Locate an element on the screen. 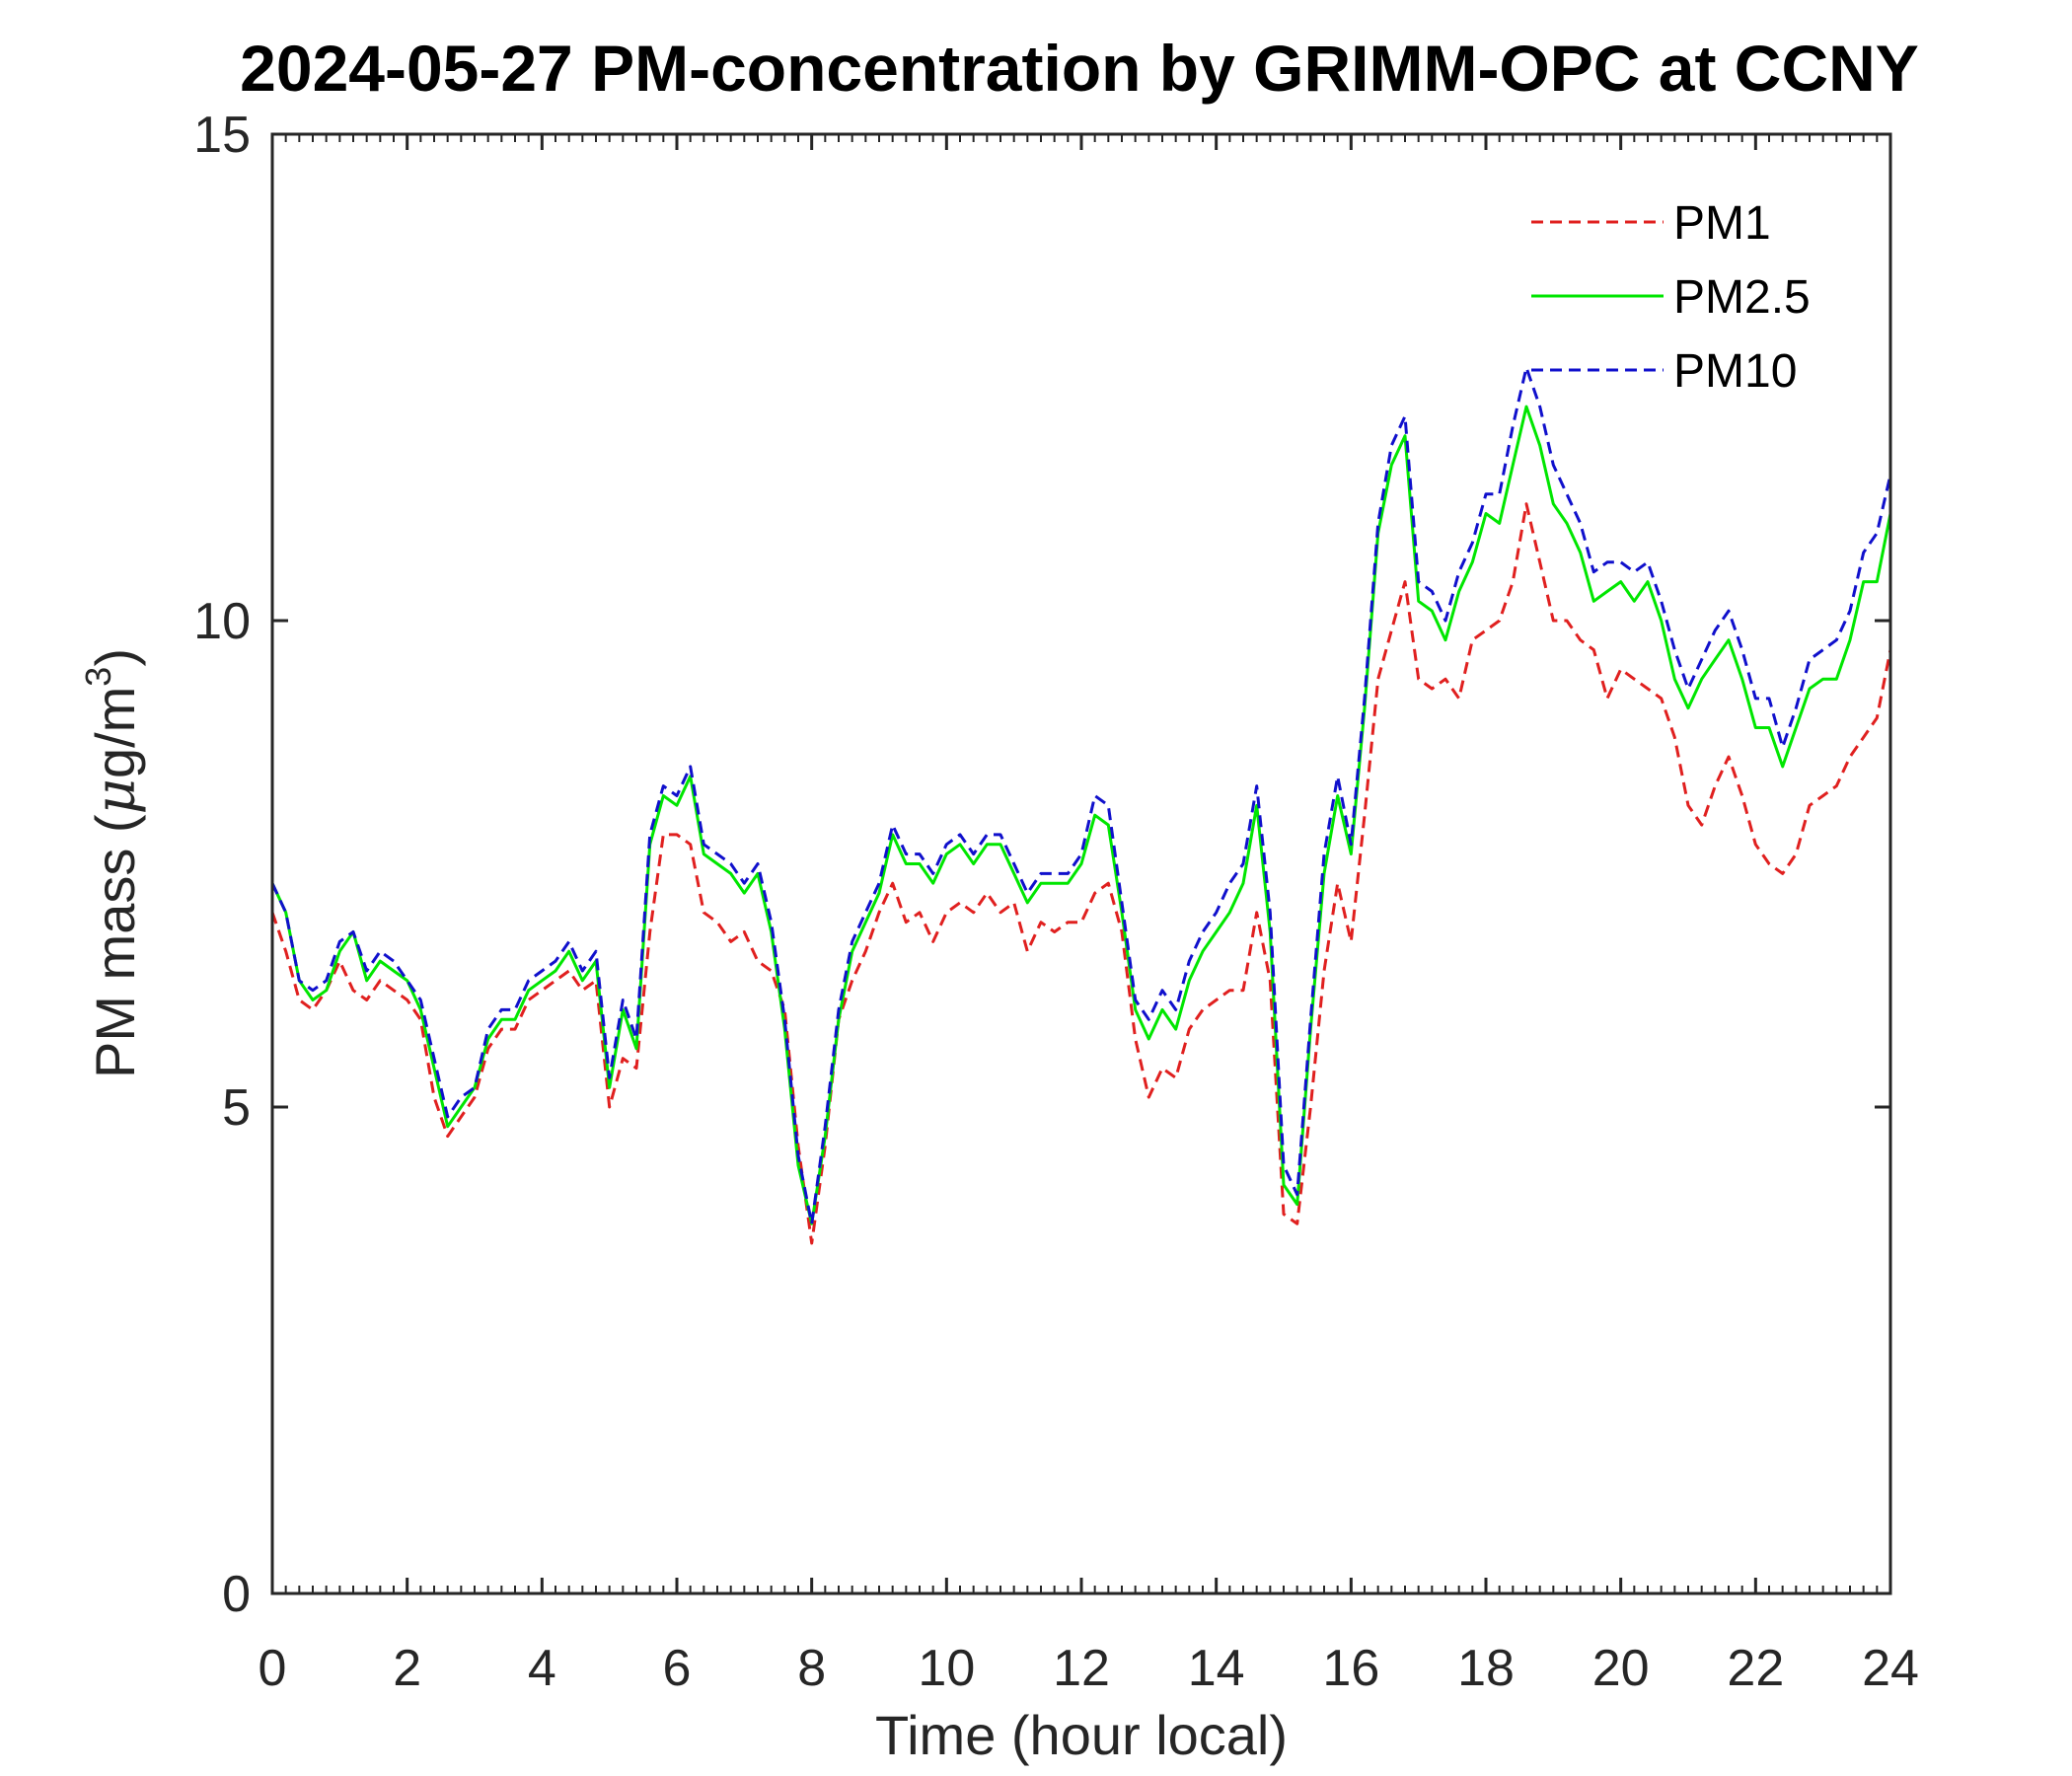 This screenshot has height=1776, width=2072. x-axis-label: Time (hour local) is located at coordinates (1082, 1735).